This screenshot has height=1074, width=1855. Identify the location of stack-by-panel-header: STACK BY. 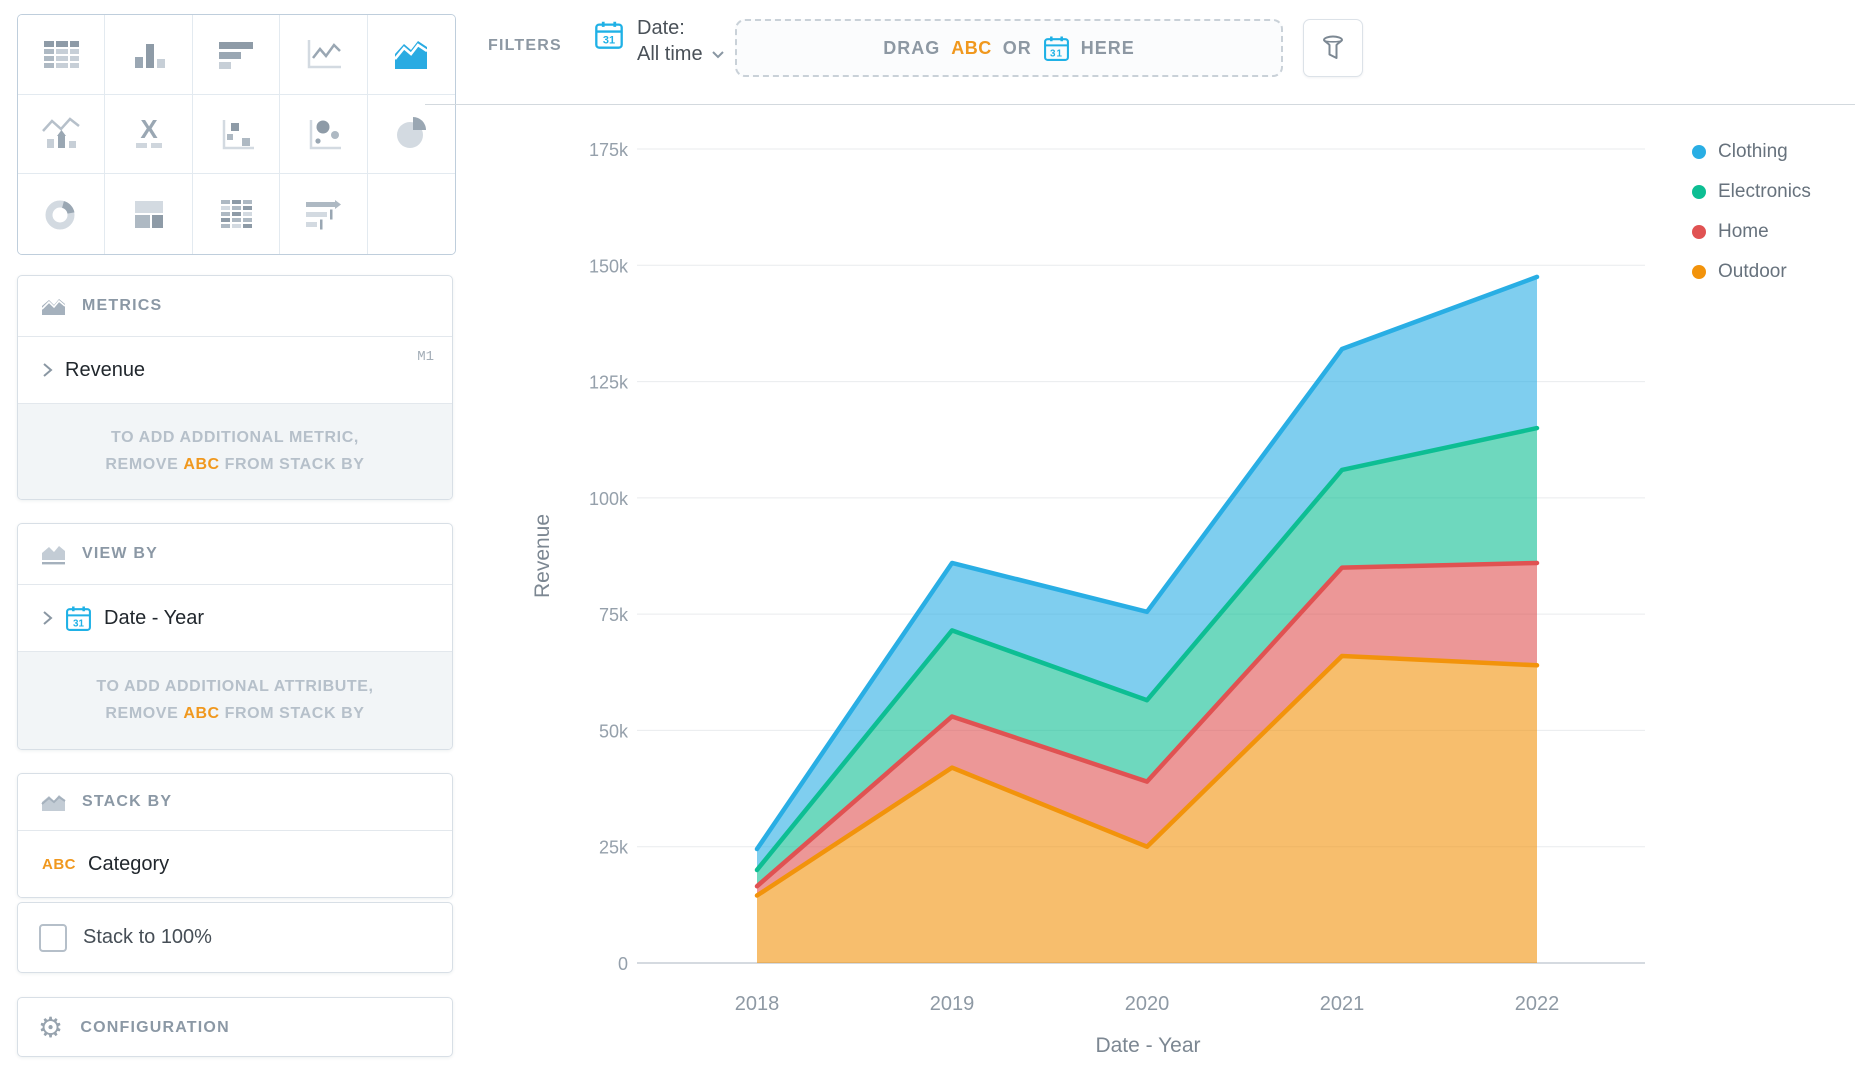
(235, 802).